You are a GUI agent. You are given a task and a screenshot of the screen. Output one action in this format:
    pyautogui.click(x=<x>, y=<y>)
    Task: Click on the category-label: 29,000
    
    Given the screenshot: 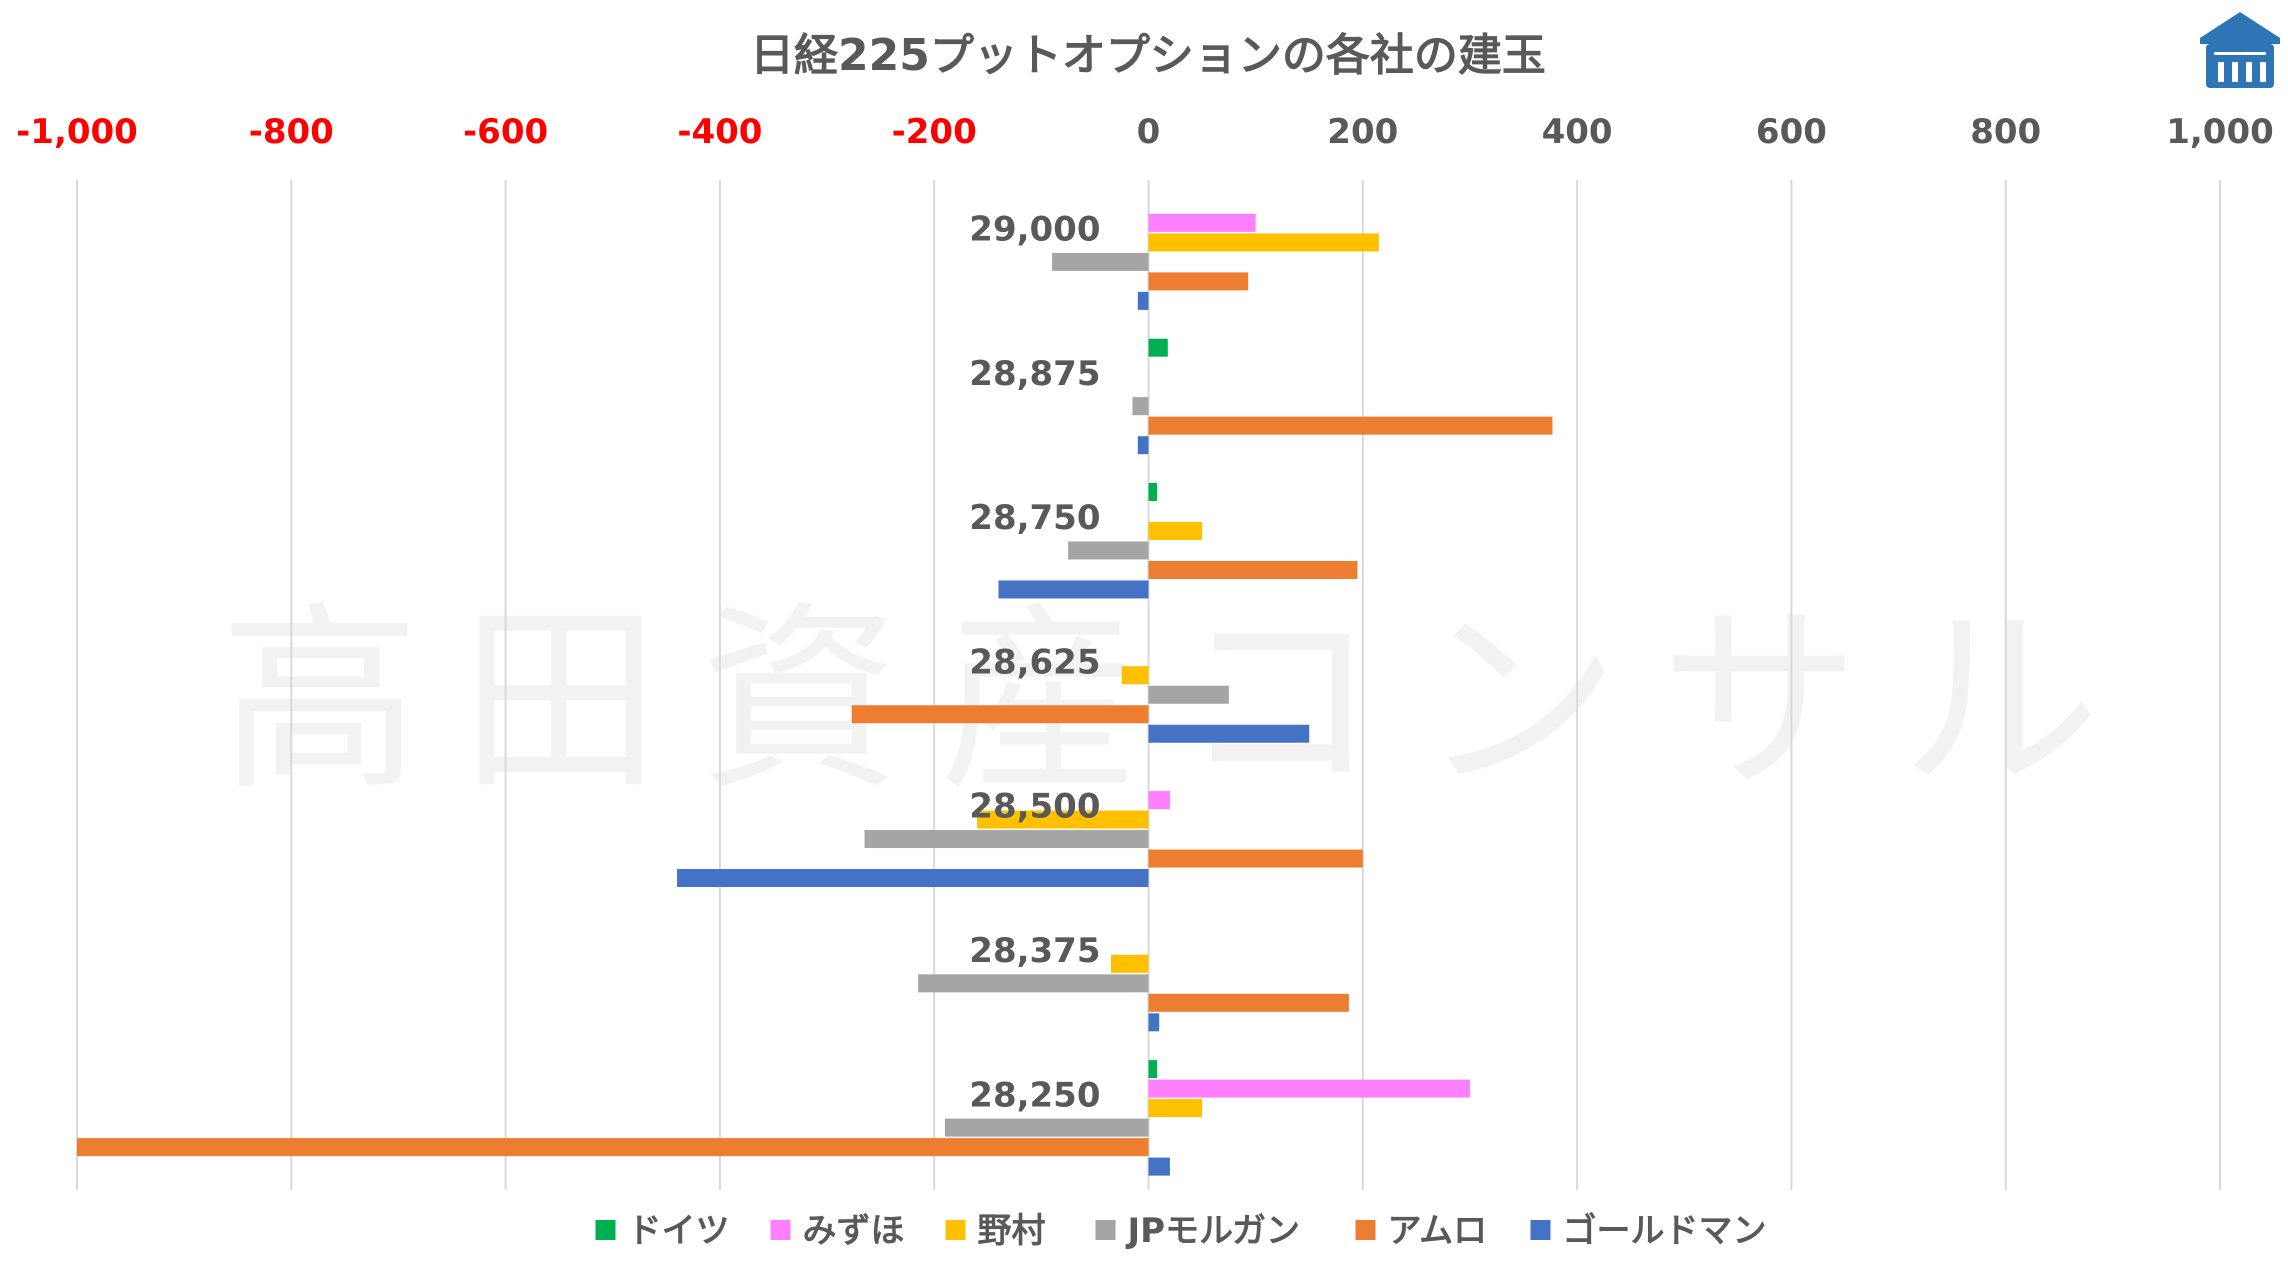 What is the action you would take?
    pyautogui.click(x=1034, y=230)
    